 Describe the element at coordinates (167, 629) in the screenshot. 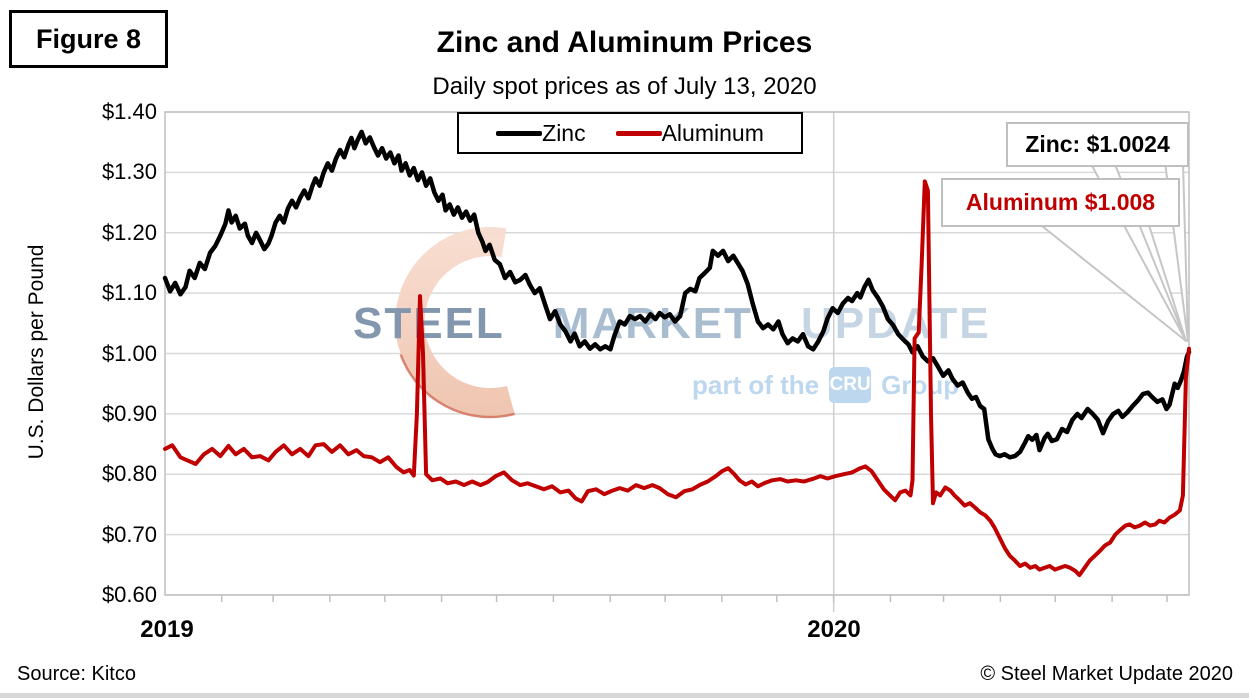

I see `x-axis-label-2019: 2019` at that location.